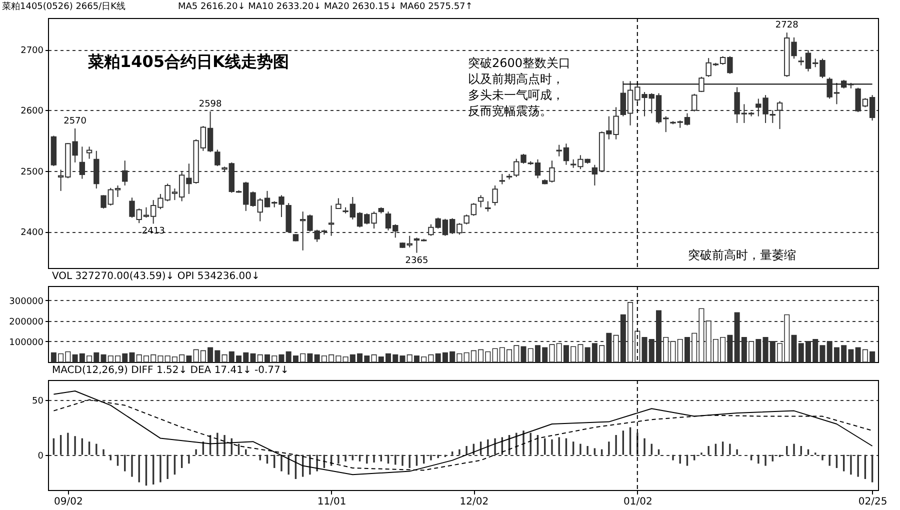 The image size is (900, 510). I want to click on y-tick-label: 2600, so click(32, 111).